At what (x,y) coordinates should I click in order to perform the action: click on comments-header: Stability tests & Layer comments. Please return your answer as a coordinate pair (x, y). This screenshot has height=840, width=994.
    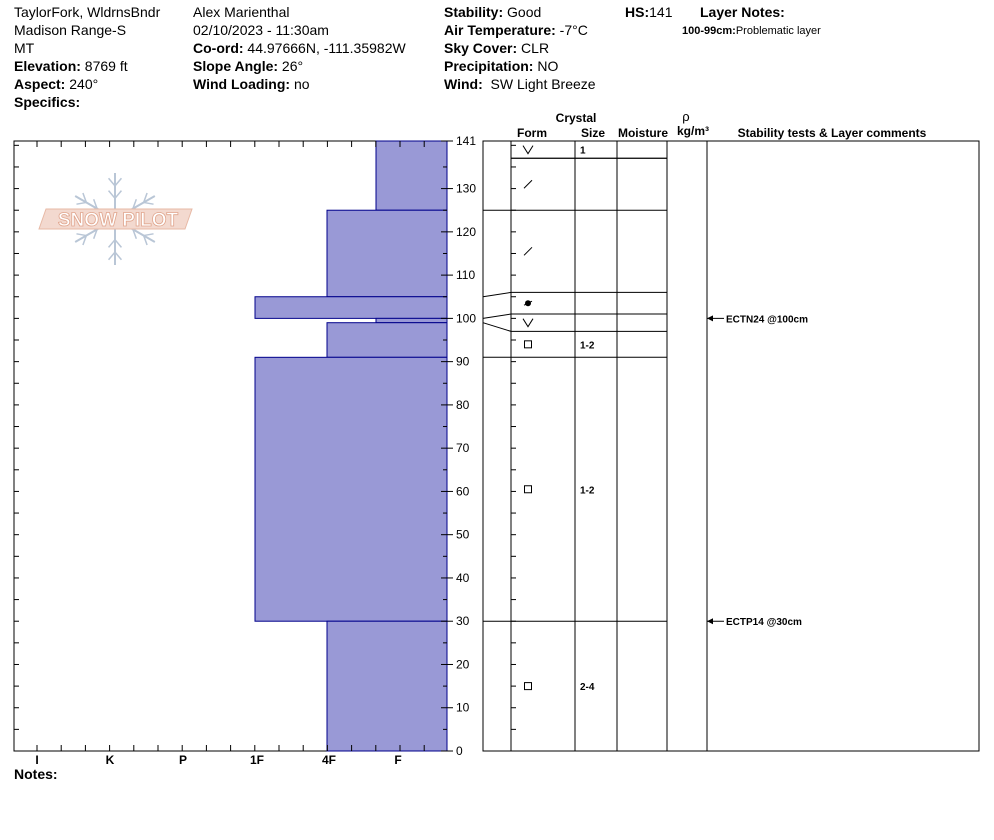
    Looking at the image, I should click on (832, 133).